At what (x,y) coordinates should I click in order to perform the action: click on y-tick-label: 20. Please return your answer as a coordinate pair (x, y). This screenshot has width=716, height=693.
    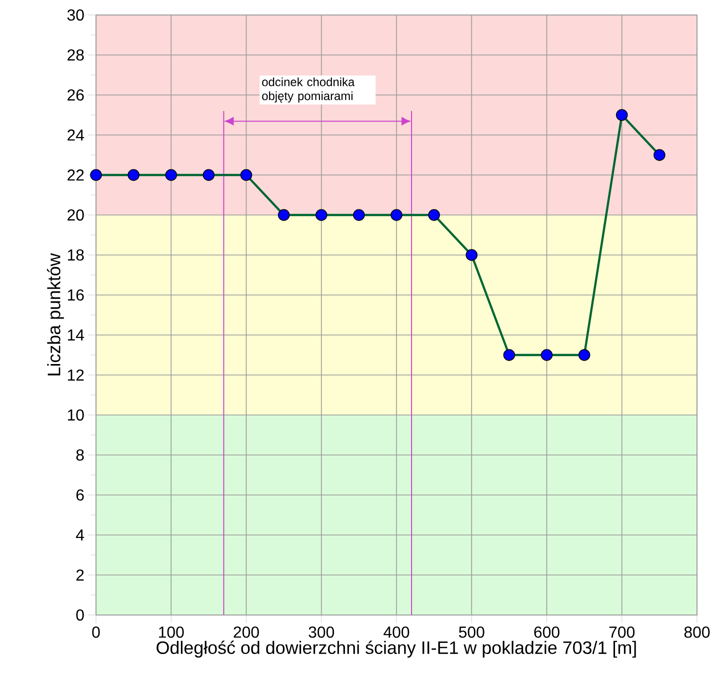
    Looking at the image, I should click on (76, 215).